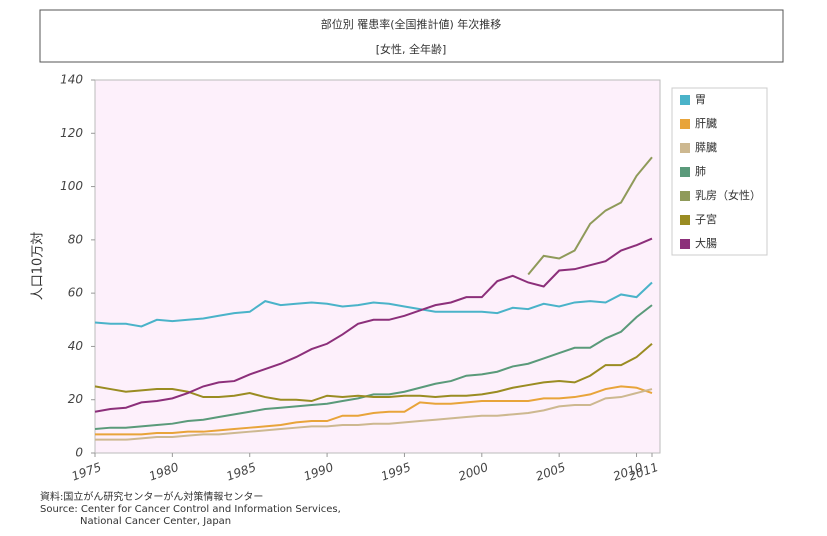 The width and height of the screenshot is (827, 536). I want to click on chart-subtitle: [女性, 全年齢], so click(411, 49).